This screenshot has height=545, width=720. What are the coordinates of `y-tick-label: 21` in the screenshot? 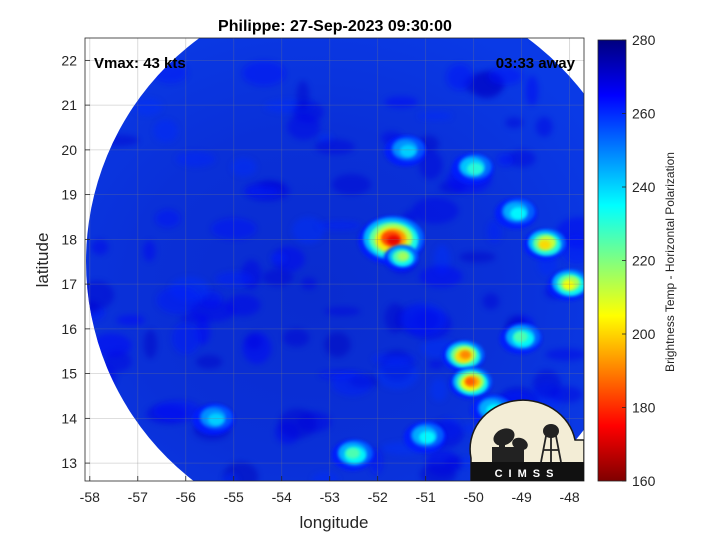 It's located at (69, 105).